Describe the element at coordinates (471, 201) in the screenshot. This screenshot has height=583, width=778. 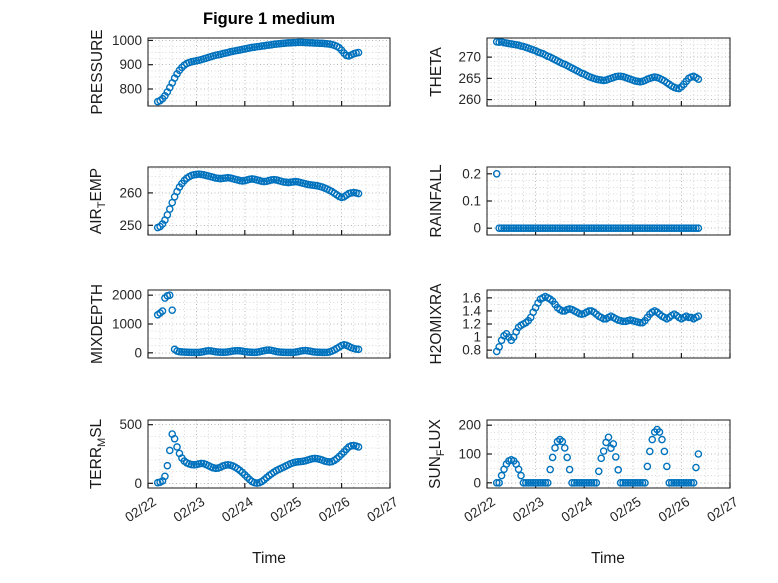
I see `y-tick-label: 0.1` at that location.